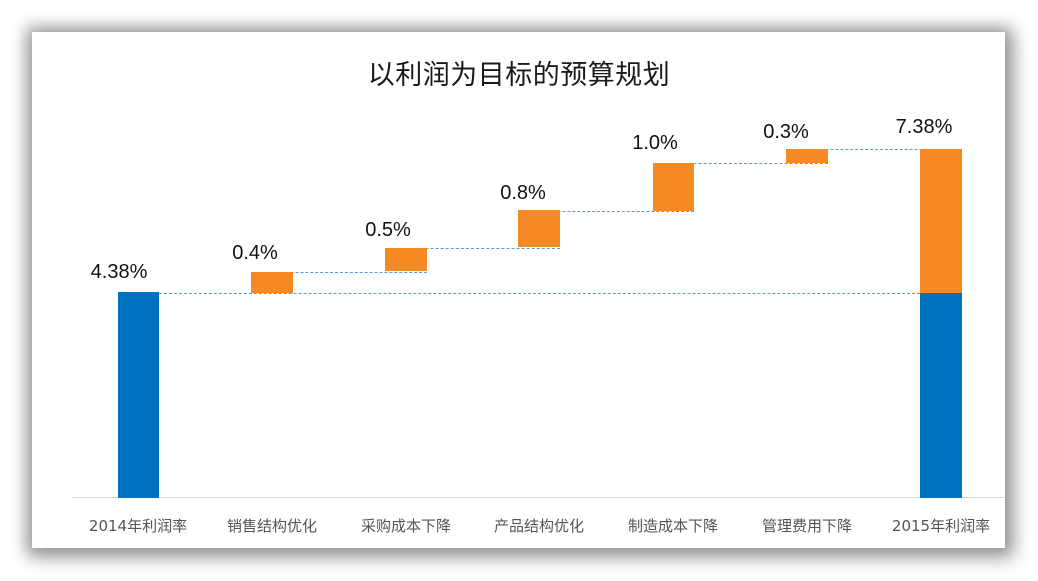  Describe the element at coordinates (271, 526) in the screenshot. I see `category-label: 销售结构优化` at that location.